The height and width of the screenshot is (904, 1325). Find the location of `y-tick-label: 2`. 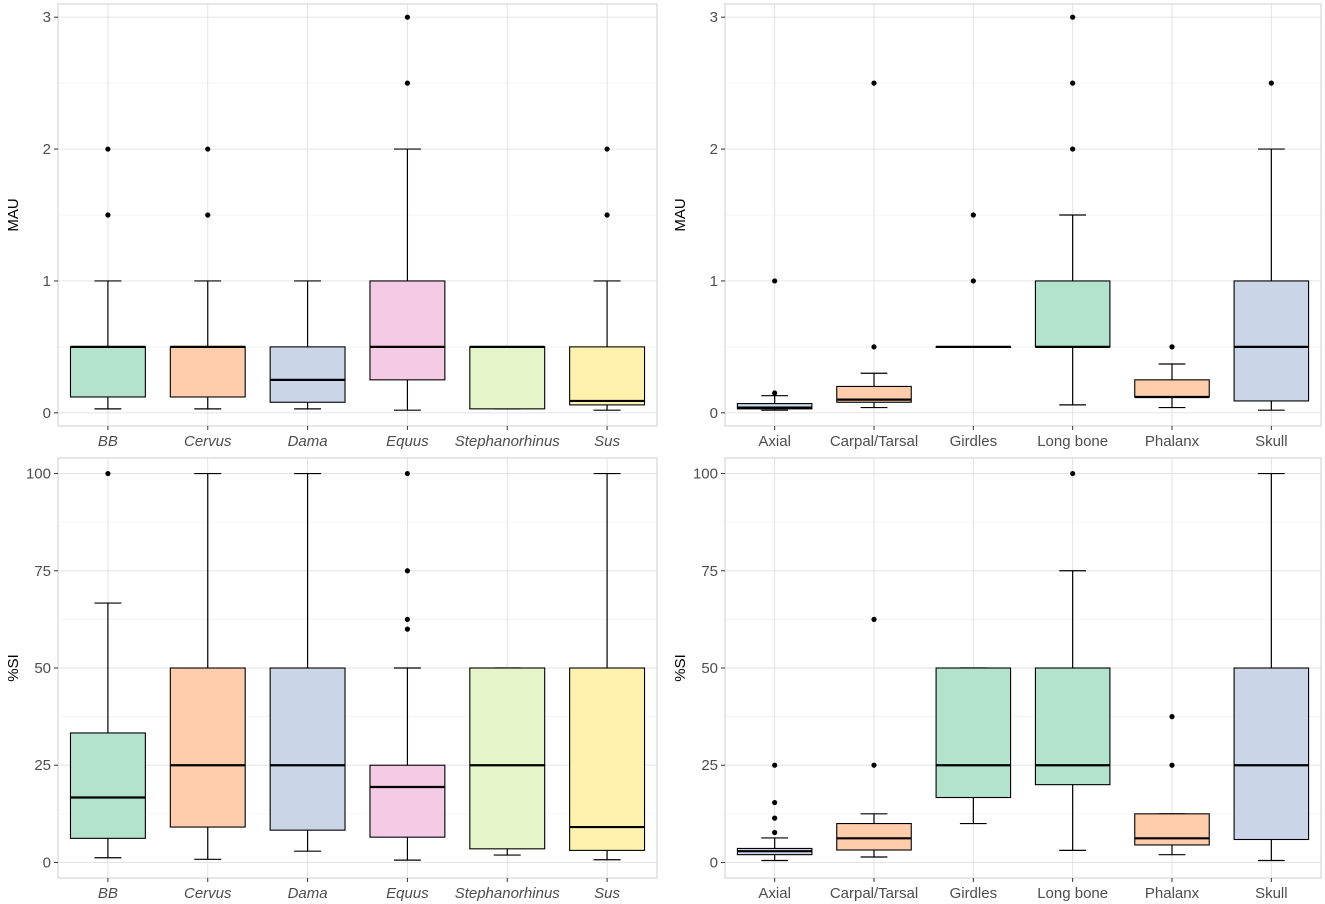

y-tick-label: 2 is located at coordinates (47, 149).